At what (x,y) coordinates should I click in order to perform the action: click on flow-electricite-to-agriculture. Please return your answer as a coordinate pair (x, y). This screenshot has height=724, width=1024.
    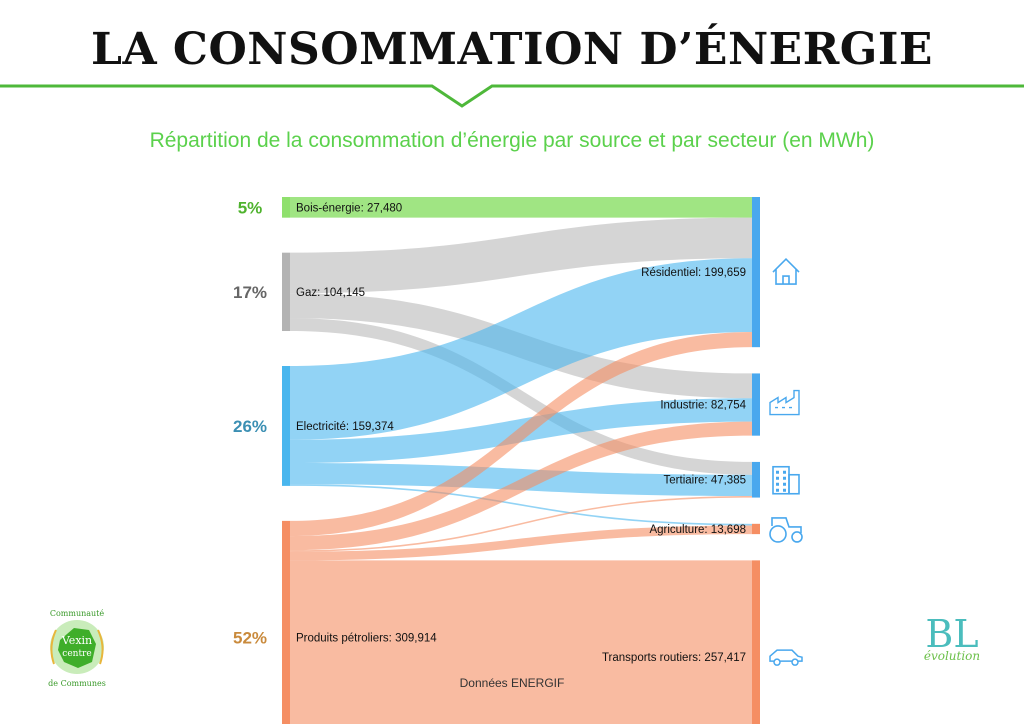
    Looking at the image, I should click on (521, 505).